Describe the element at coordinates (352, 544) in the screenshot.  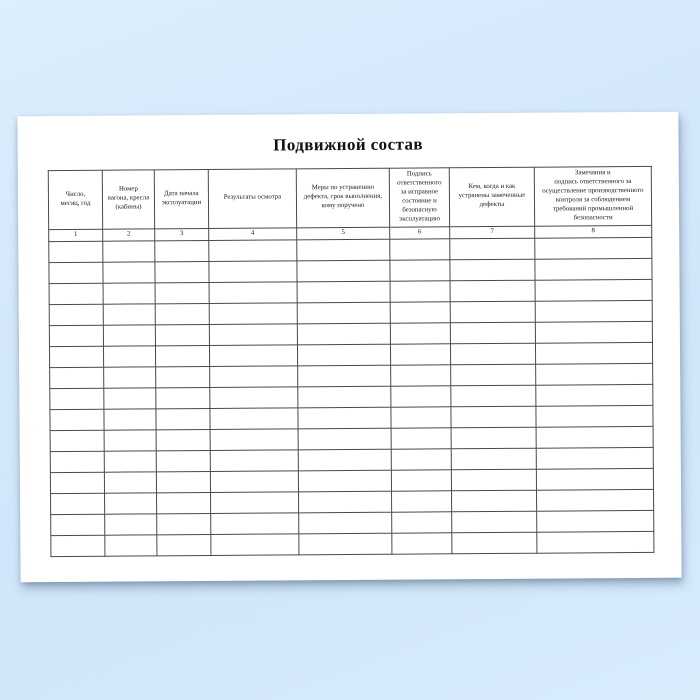
I see `blank-table-row` at that location.